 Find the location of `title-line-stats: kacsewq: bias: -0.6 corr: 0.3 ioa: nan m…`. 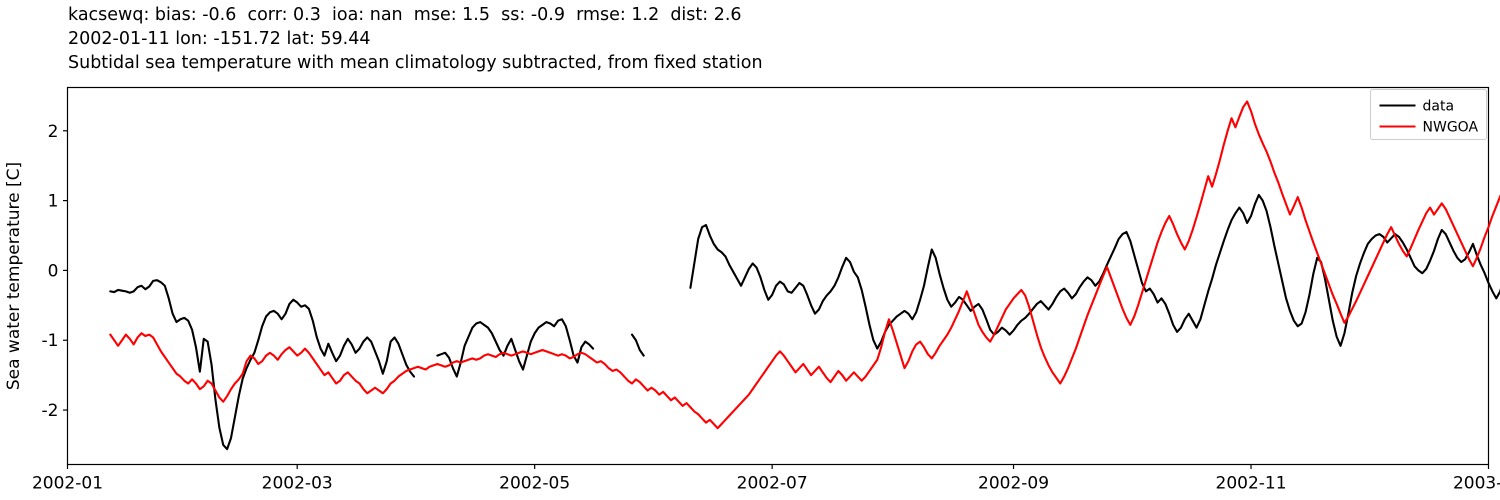

title-line-stats: kacsewq: bias: -0.6 corr: 0.3 ioa: nan m… is located at coordinates (405, 15).